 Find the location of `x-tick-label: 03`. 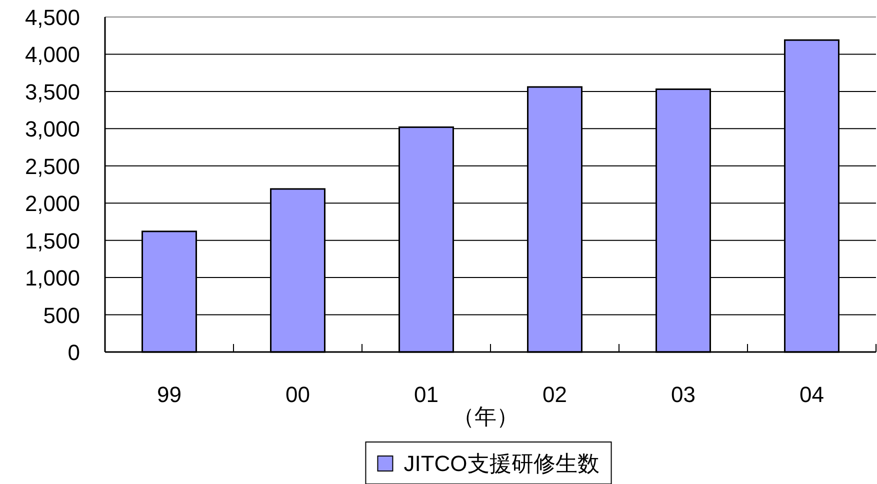

x-tick-label: 03 is located at coordinates (683, 394).